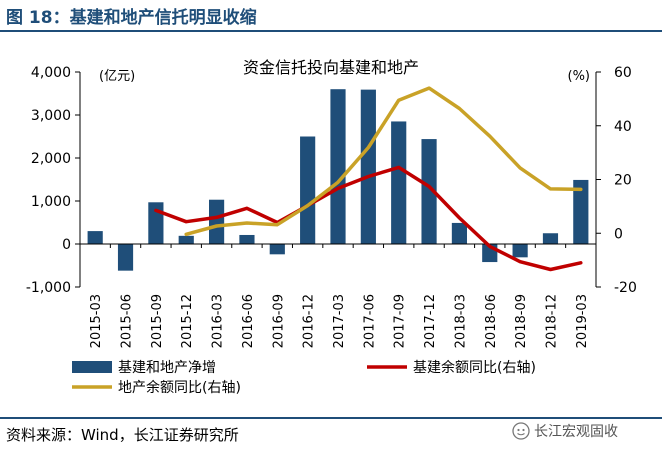  I want to click on left-tick-label: -1,000, so click(48, 288).